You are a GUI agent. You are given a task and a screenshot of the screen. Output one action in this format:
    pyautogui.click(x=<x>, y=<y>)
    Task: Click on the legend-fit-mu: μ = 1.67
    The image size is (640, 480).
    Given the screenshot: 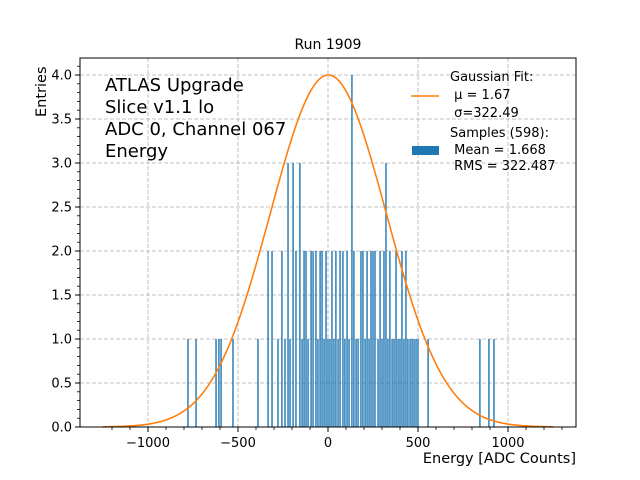 What is the action you would take?
    pyautogui.click(x=480, y=95)
    